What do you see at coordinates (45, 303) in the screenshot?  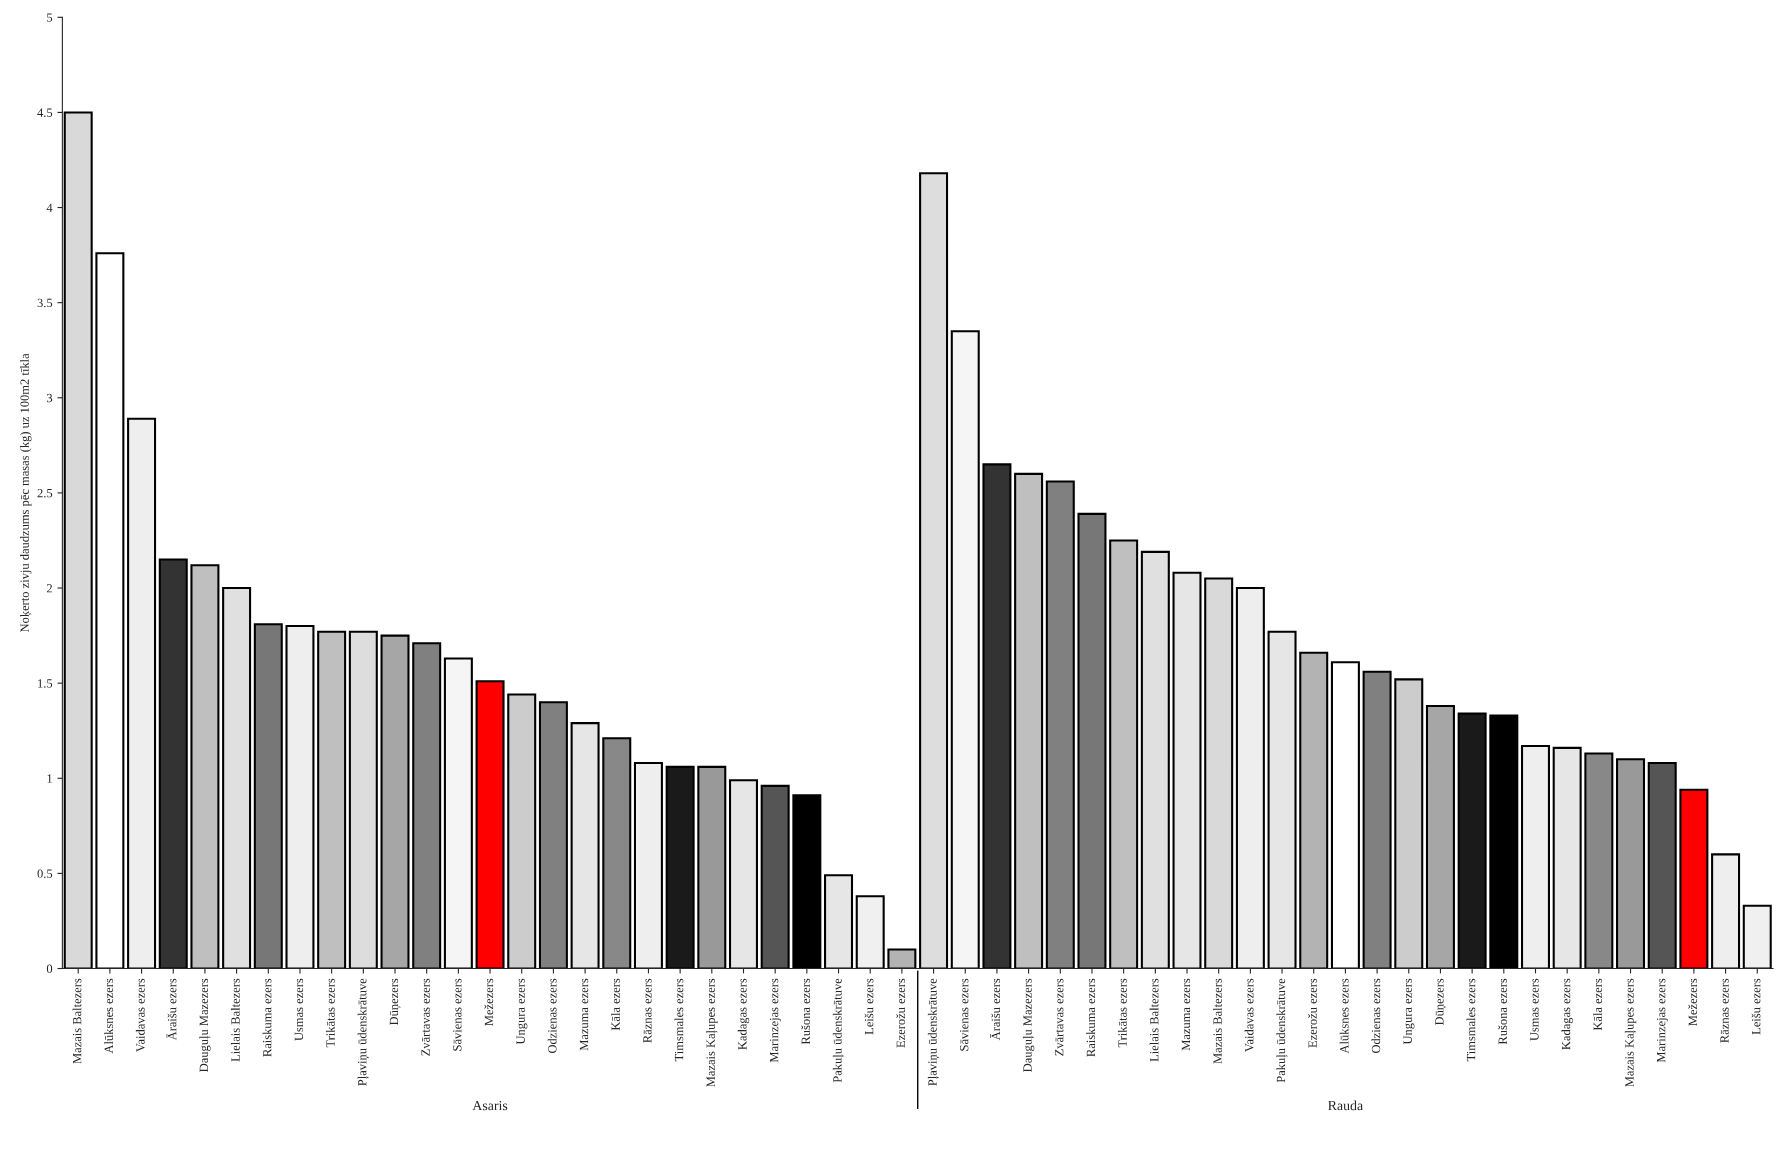 I see `y-tick-label: 3.5` at bounding box center [45, 303].